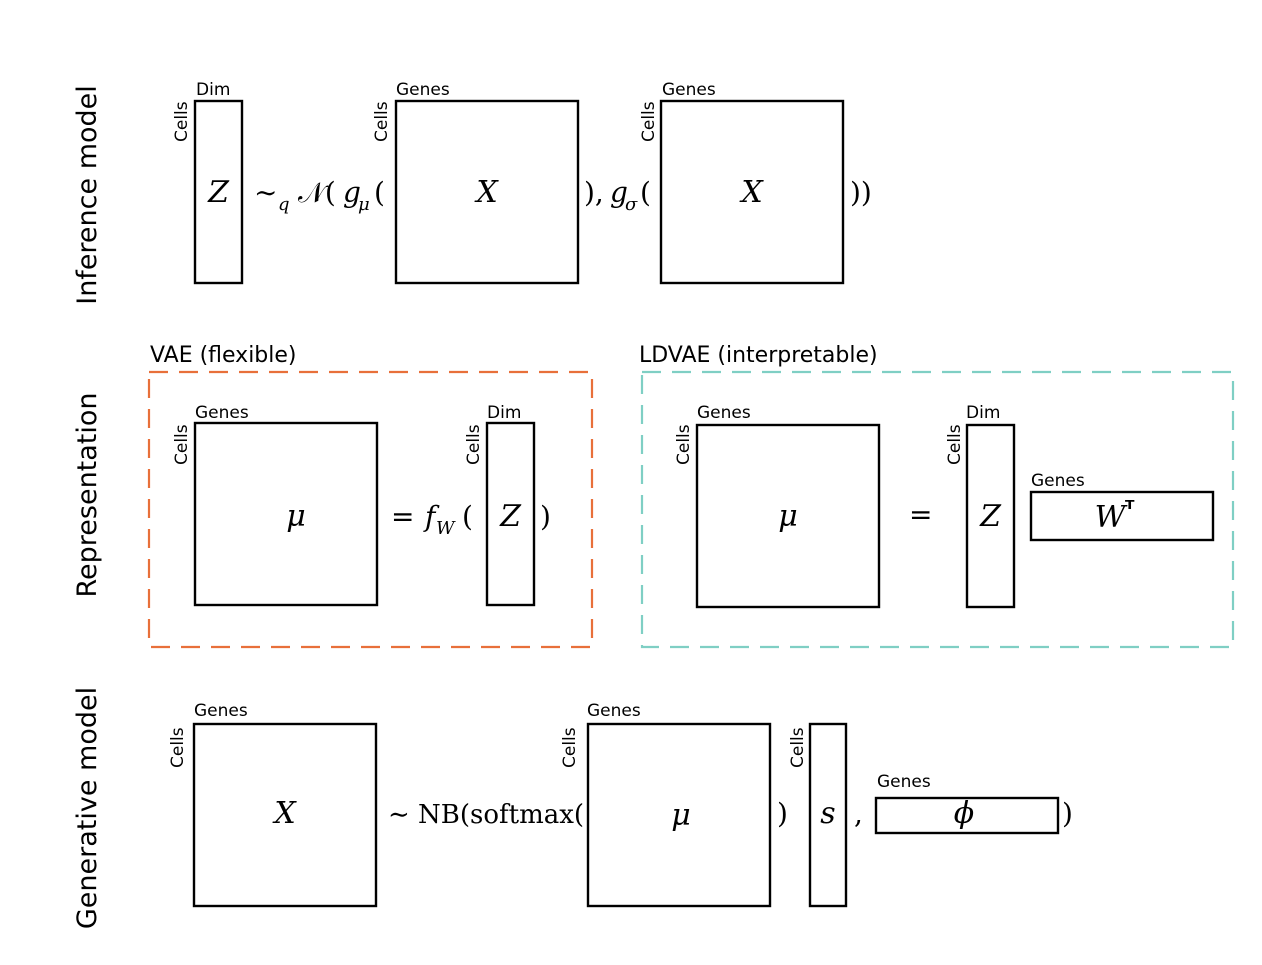  Describe the element at coordinates (758, 355) in the screenshot. I see `frame-title-ldvae: LDVAE (interpretable)` at that location.